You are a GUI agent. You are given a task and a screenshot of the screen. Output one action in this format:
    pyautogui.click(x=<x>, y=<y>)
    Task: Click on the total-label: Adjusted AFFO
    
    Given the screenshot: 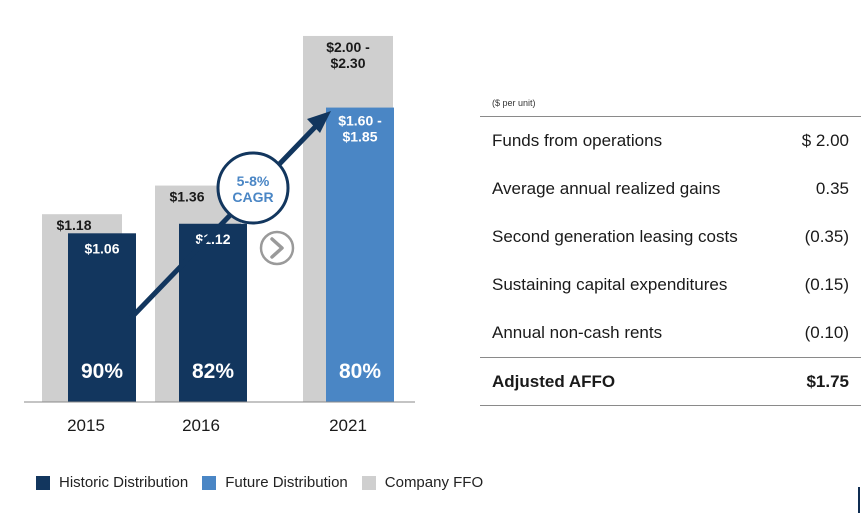 What is the action you would take?
    pyautogui.click(x=554, y=381)
    